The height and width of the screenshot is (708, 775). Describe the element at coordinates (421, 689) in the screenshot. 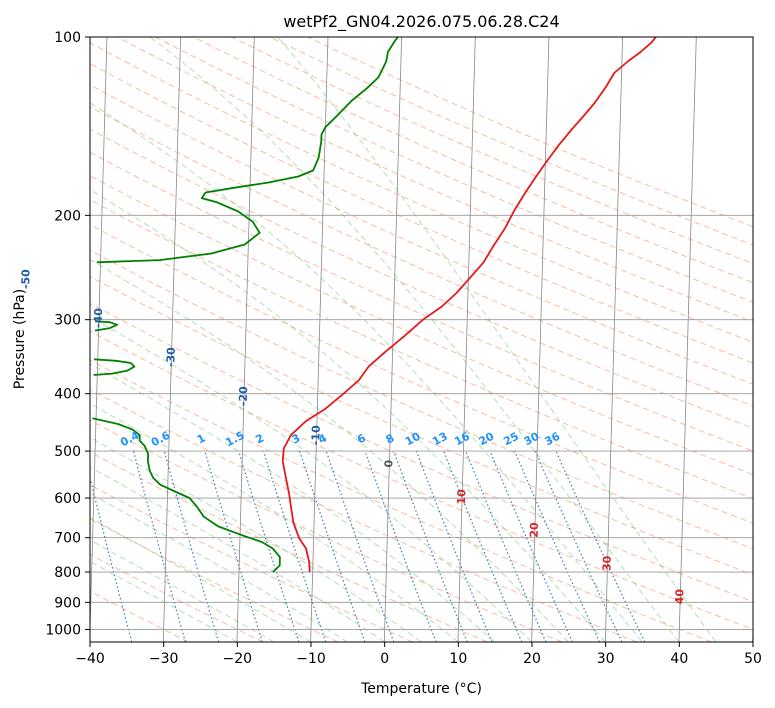

I see `x-axis-title: Temperature (°C)` at that location.